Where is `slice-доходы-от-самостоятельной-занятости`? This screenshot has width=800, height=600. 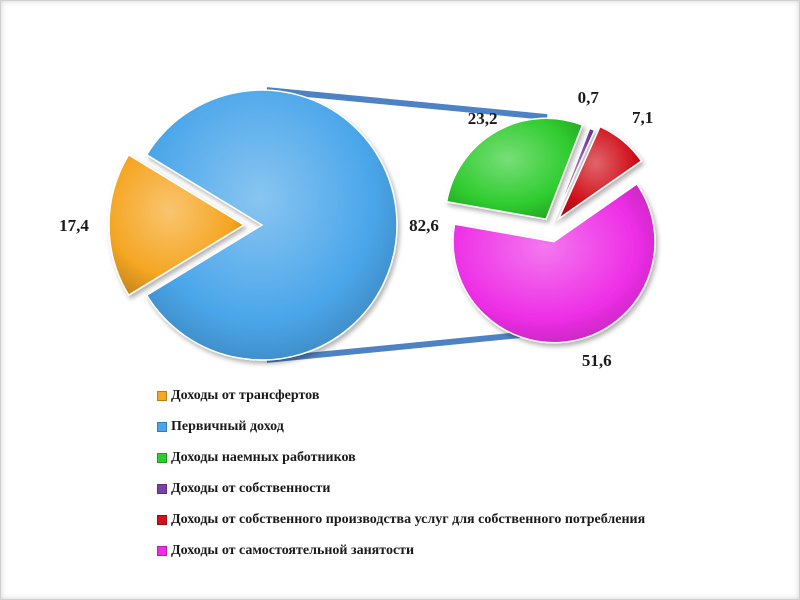 slice-доходы-от-самостоятельной-занятости is located at coordinates (554, 263).